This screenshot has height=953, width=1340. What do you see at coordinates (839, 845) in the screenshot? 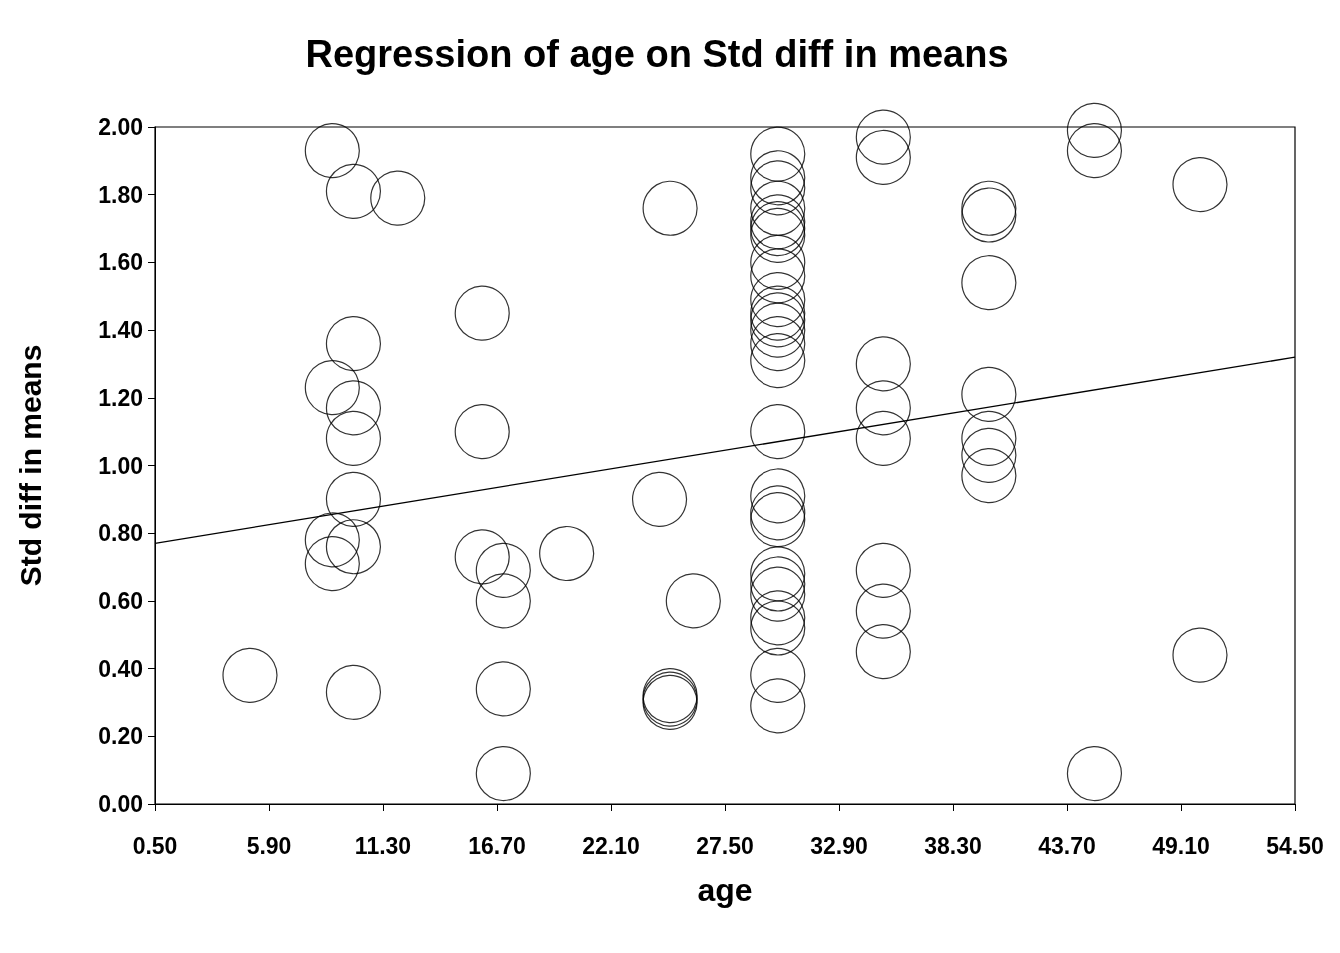
I see `x-tick-label: 32.90` at bounding box center [839, 845].